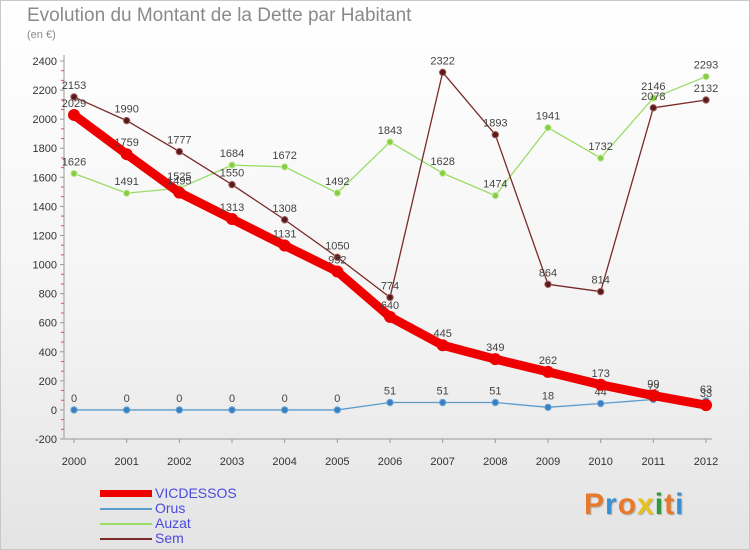  I want to click on y-tick-label: 600, so click(48, 324).